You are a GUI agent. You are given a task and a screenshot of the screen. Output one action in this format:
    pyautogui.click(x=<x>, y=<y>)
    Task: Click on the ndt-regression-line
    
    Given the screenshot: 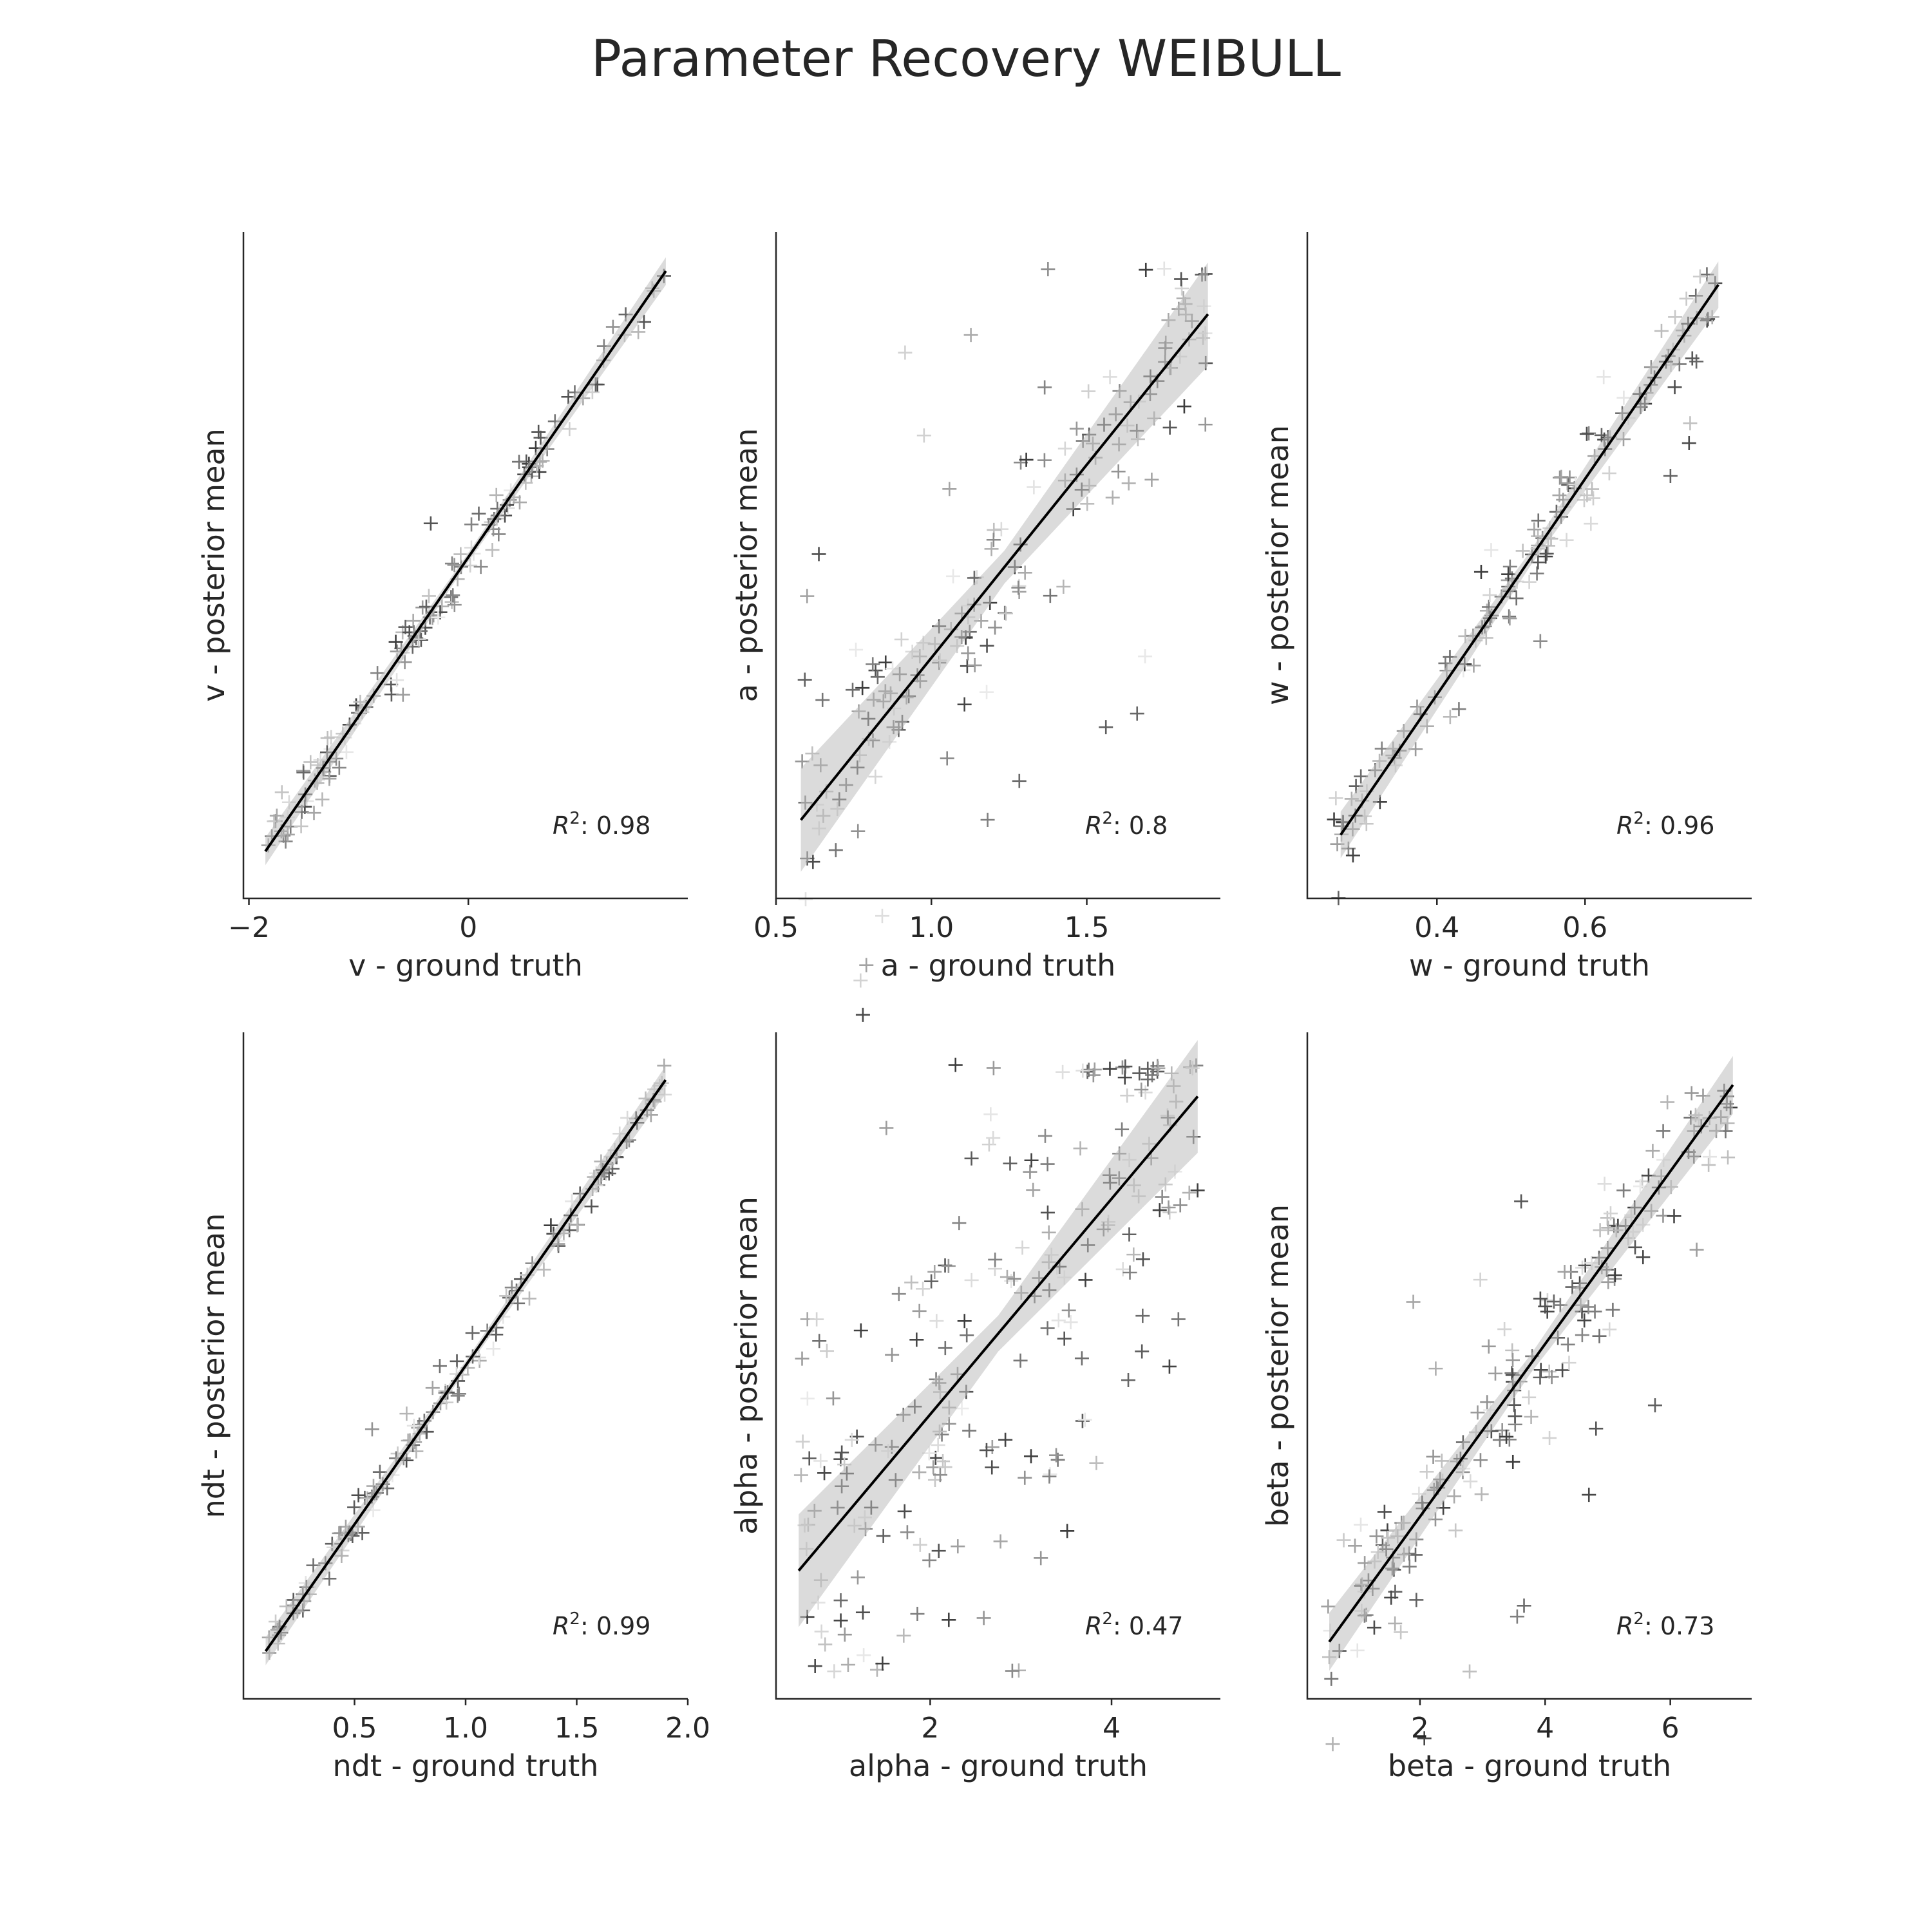 What is the action you would take?
    pyautogui.click(x=465, y=1366)
    